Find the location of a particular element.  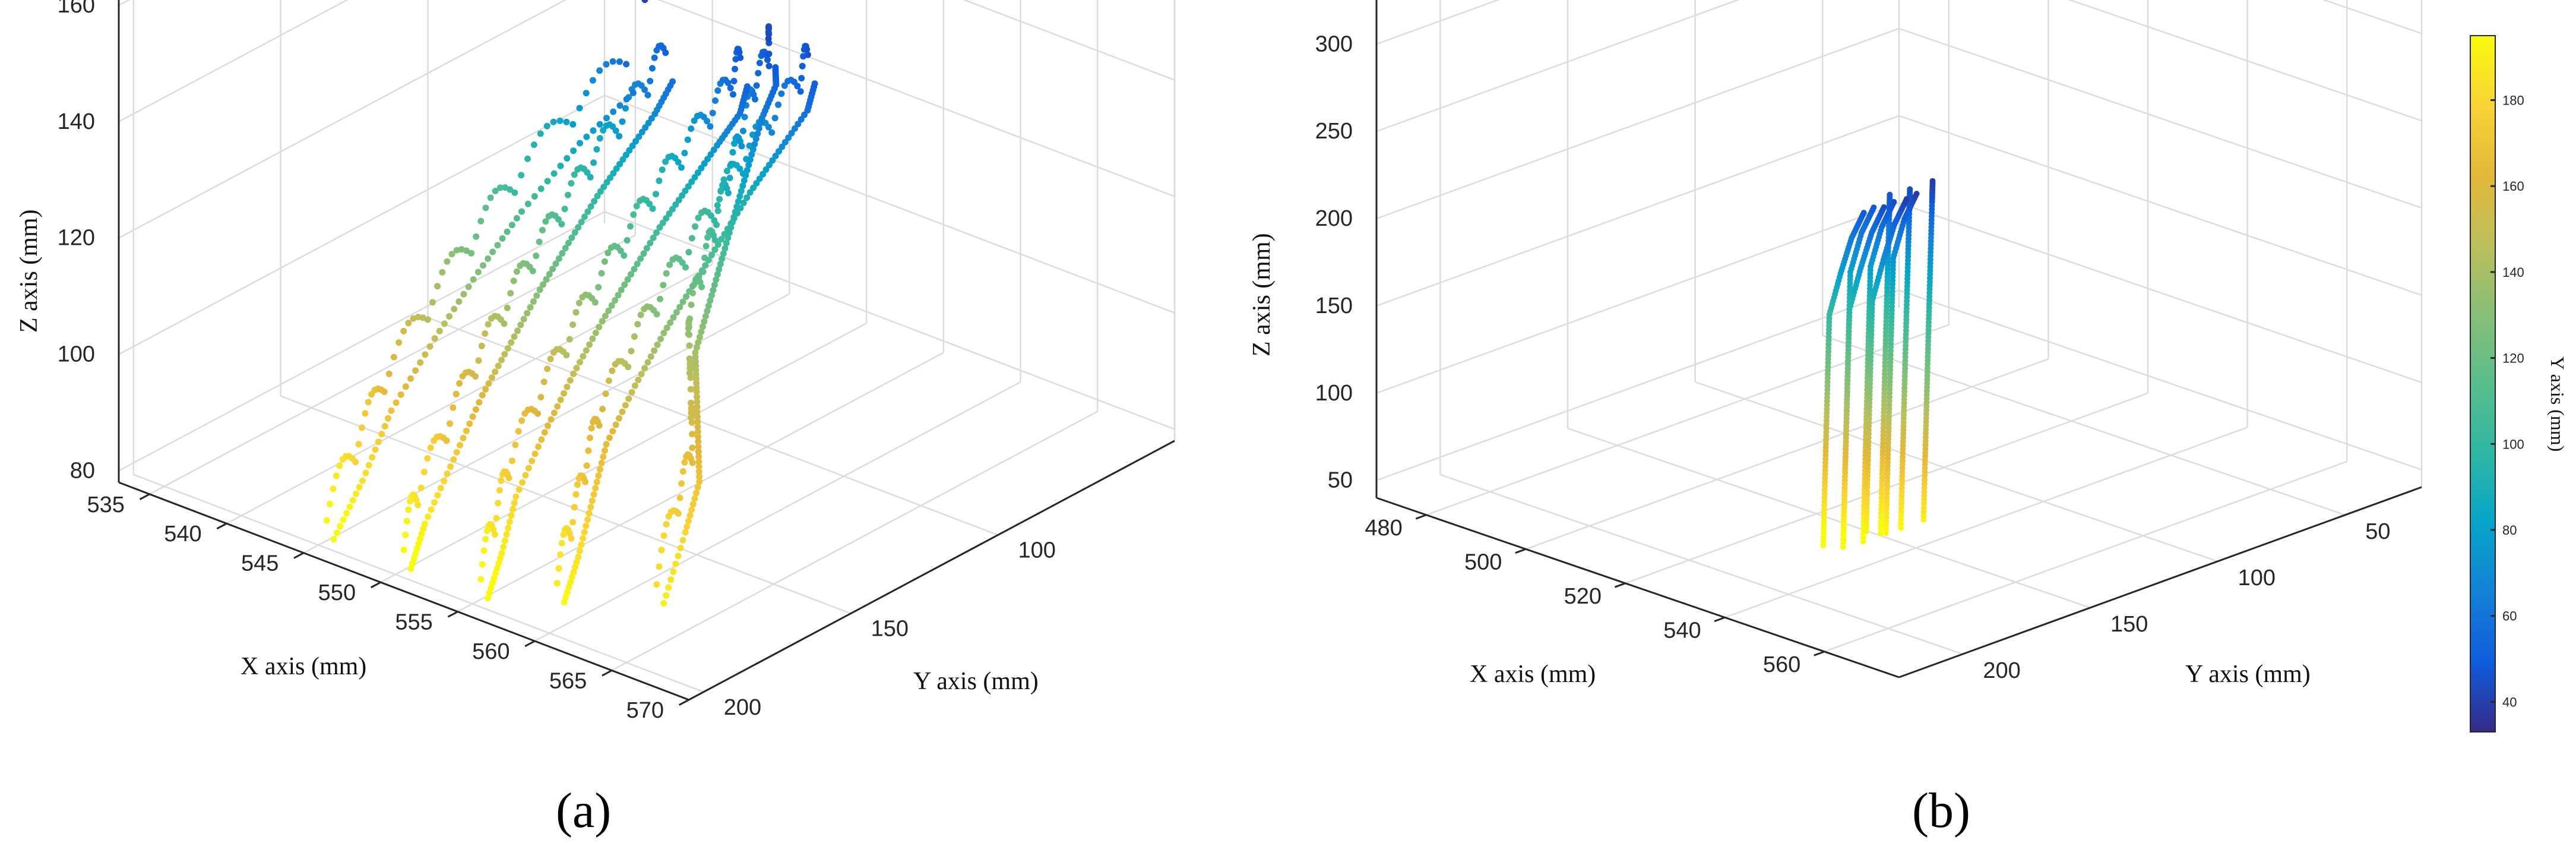

z-tick-label: 200 is located at coordinates (1334, 218).